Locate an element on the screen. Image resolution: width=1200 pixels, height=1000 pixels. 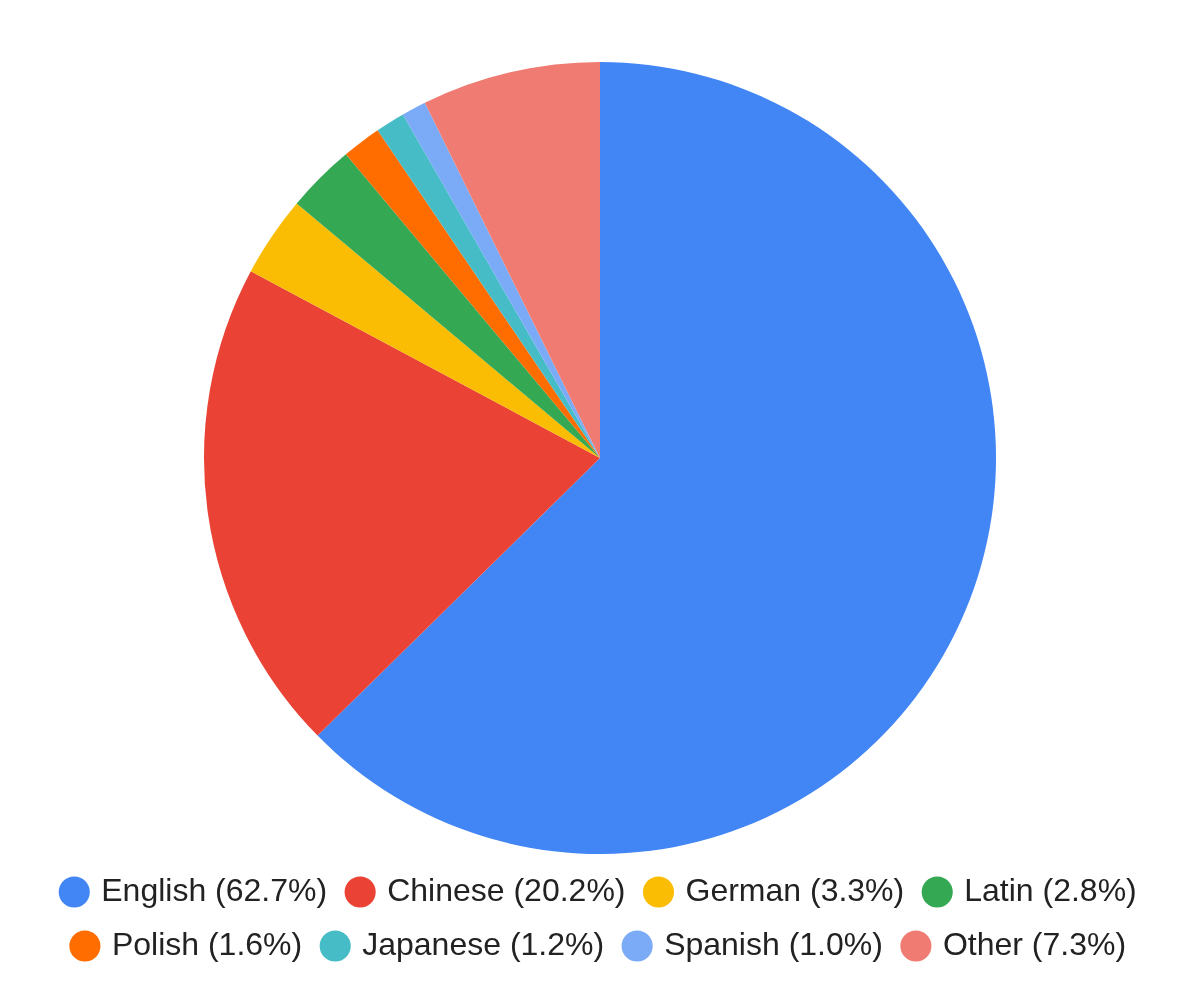
legend-label: Spanish (1.0%) is located at coordinates (773, 943).